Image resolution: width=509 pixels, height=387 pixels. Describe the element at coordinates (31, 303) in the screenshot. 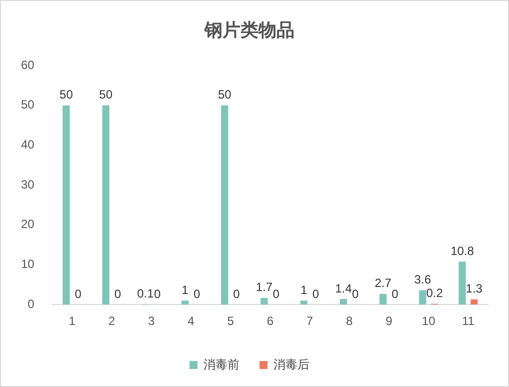

I see `y-tick-label: 0` at that location.